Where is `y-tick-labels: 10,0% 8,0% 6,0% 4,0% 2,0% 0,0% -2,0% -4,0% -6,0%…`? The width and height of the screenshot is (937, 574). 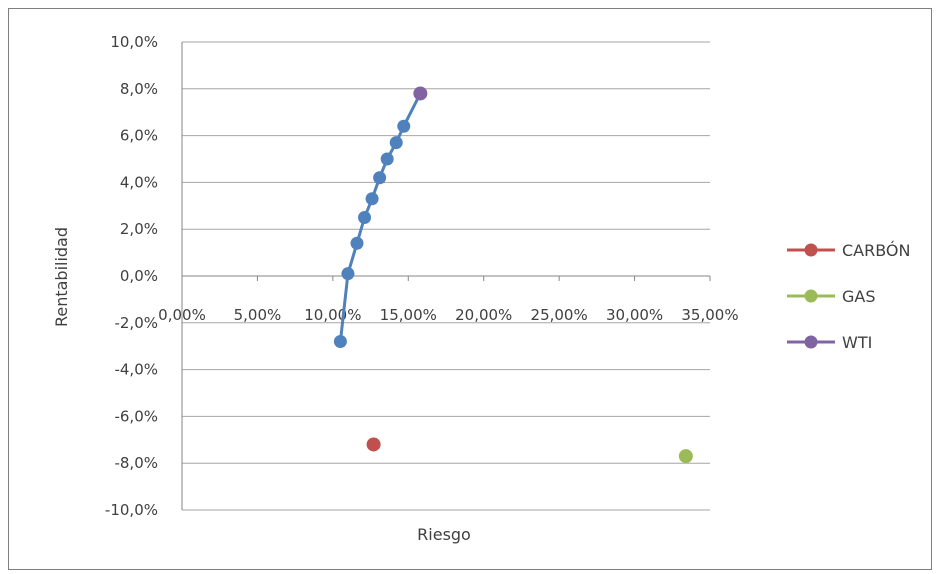
y-tick-labels: 10,0% 8,0% 6,0% 4,0% 2,0% 0,0% -2,0% -4,0% -6,0%… is located at coordinates (131, 276).